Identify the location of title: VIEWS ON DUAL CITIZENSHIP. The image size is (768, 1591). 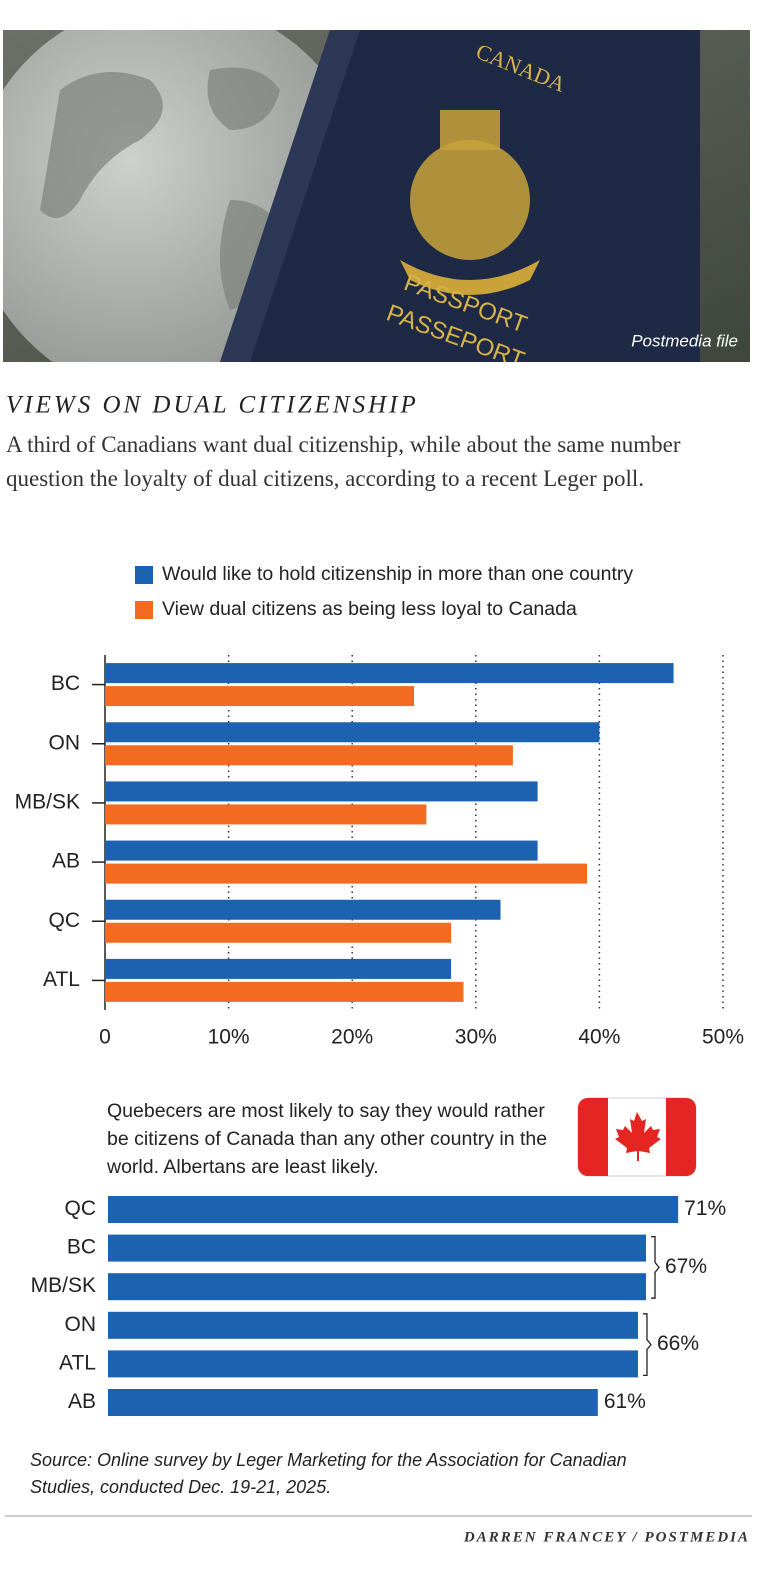
(212, 405).